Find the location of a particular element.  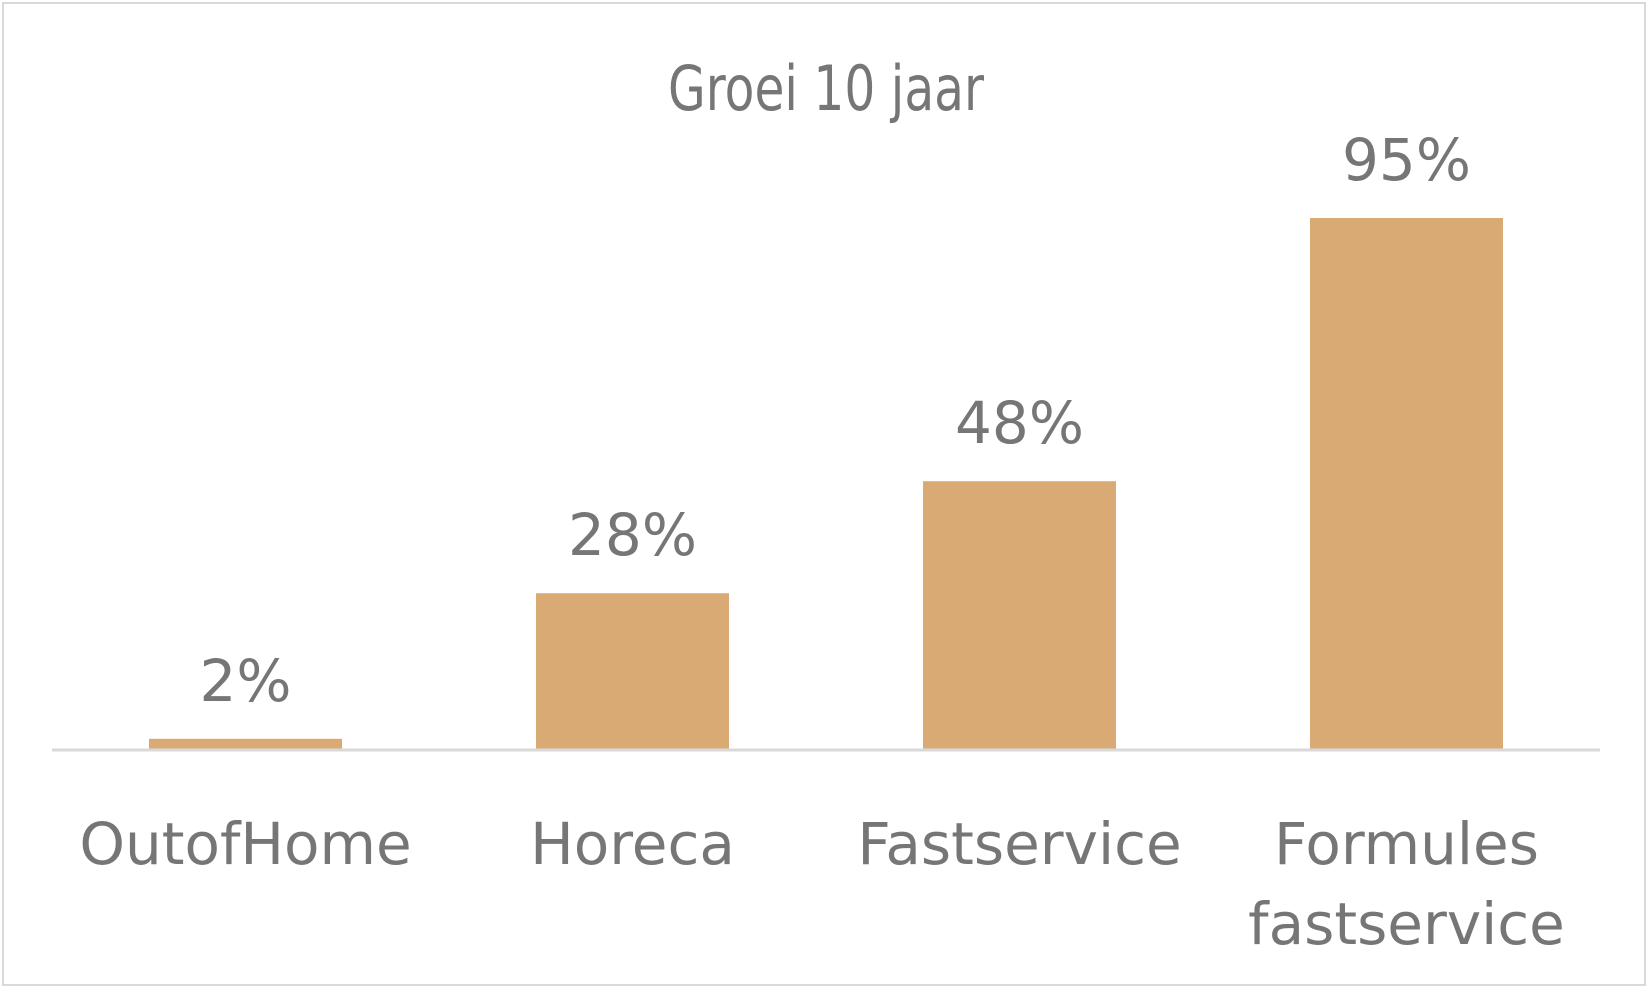

category-label-3-line-1: fastservice is located at coordinates (1406, 924).